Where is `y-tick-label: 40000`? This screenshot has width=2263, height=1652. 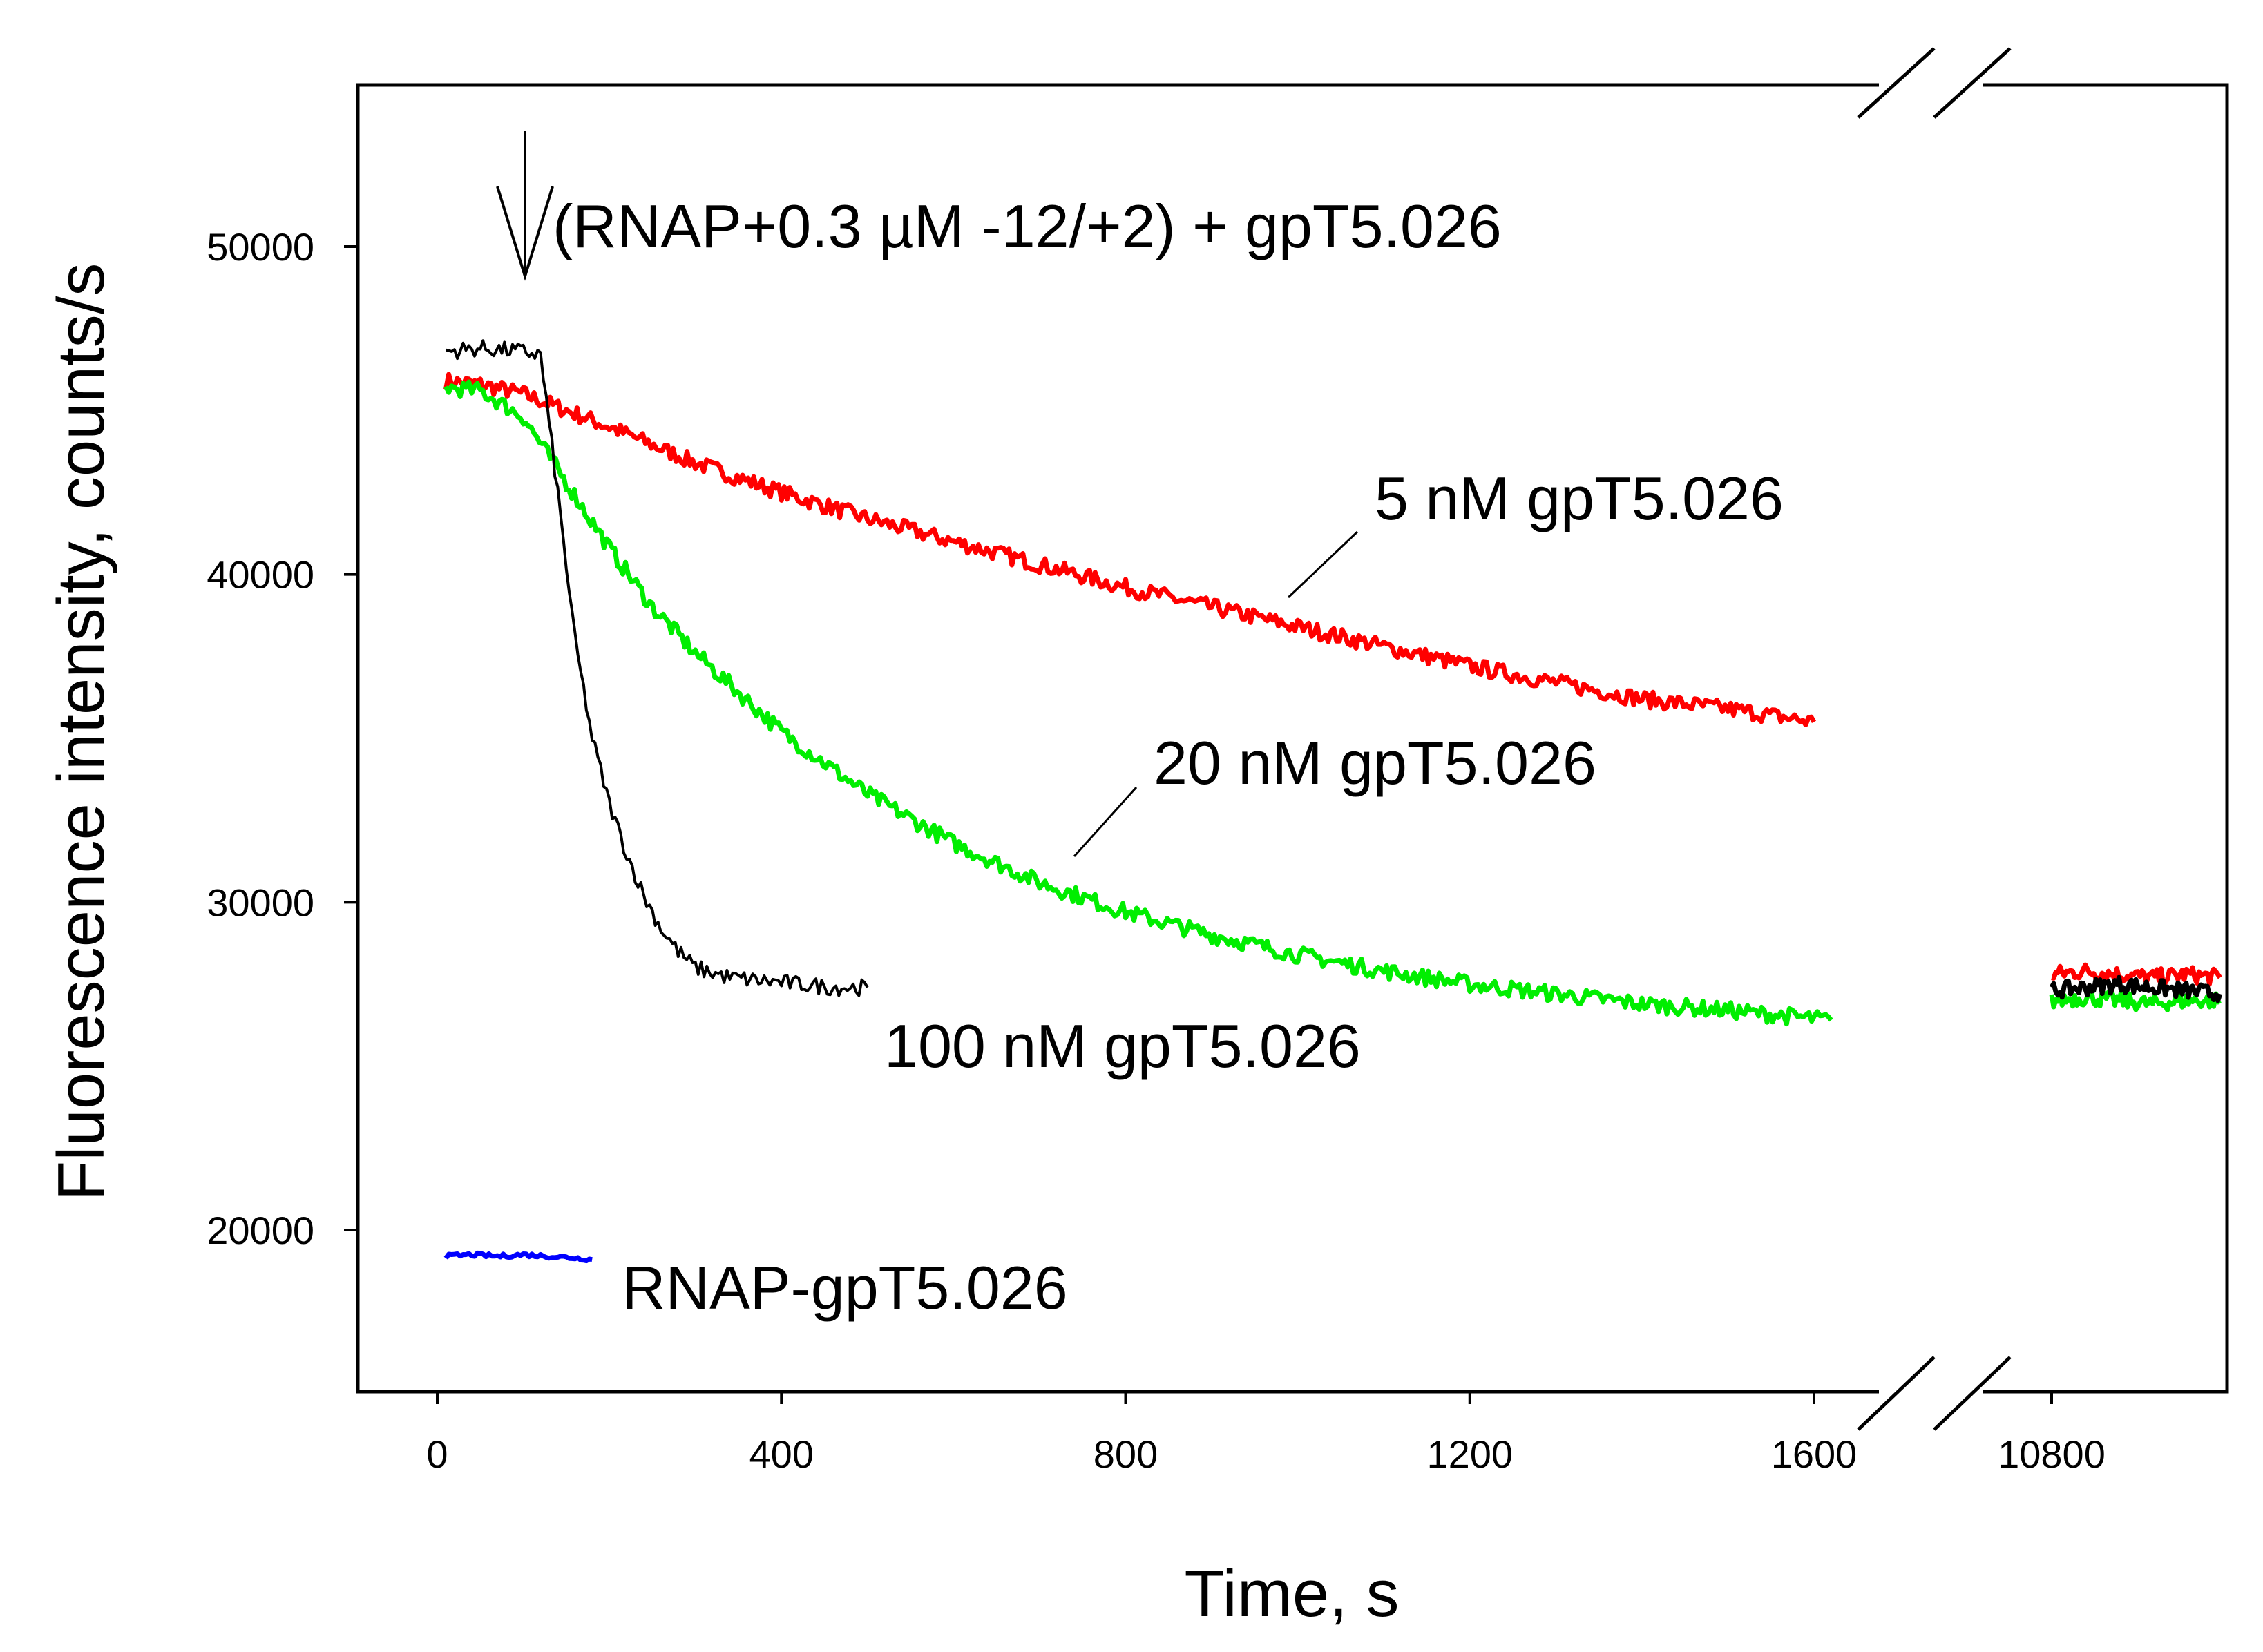
y-tick-label: 40000 is located at coordinates (260, 575).